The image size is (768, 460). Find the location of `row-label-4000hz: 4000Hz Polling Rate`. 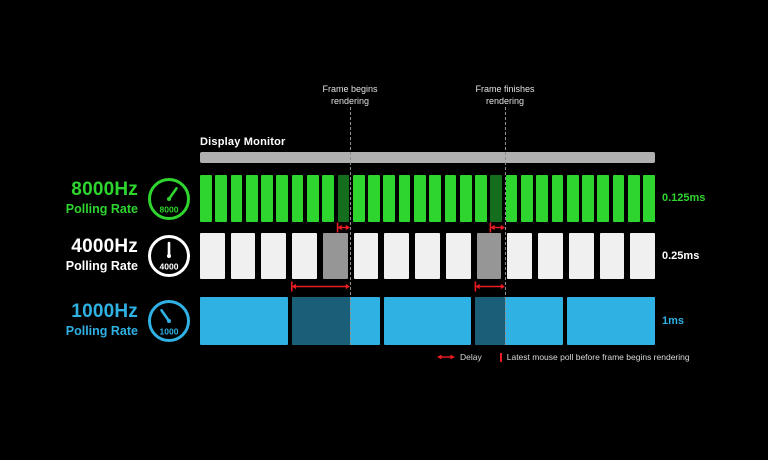

row-label-4000hz: 4000Hz Polling Rate is located at coordinates (78, 255).